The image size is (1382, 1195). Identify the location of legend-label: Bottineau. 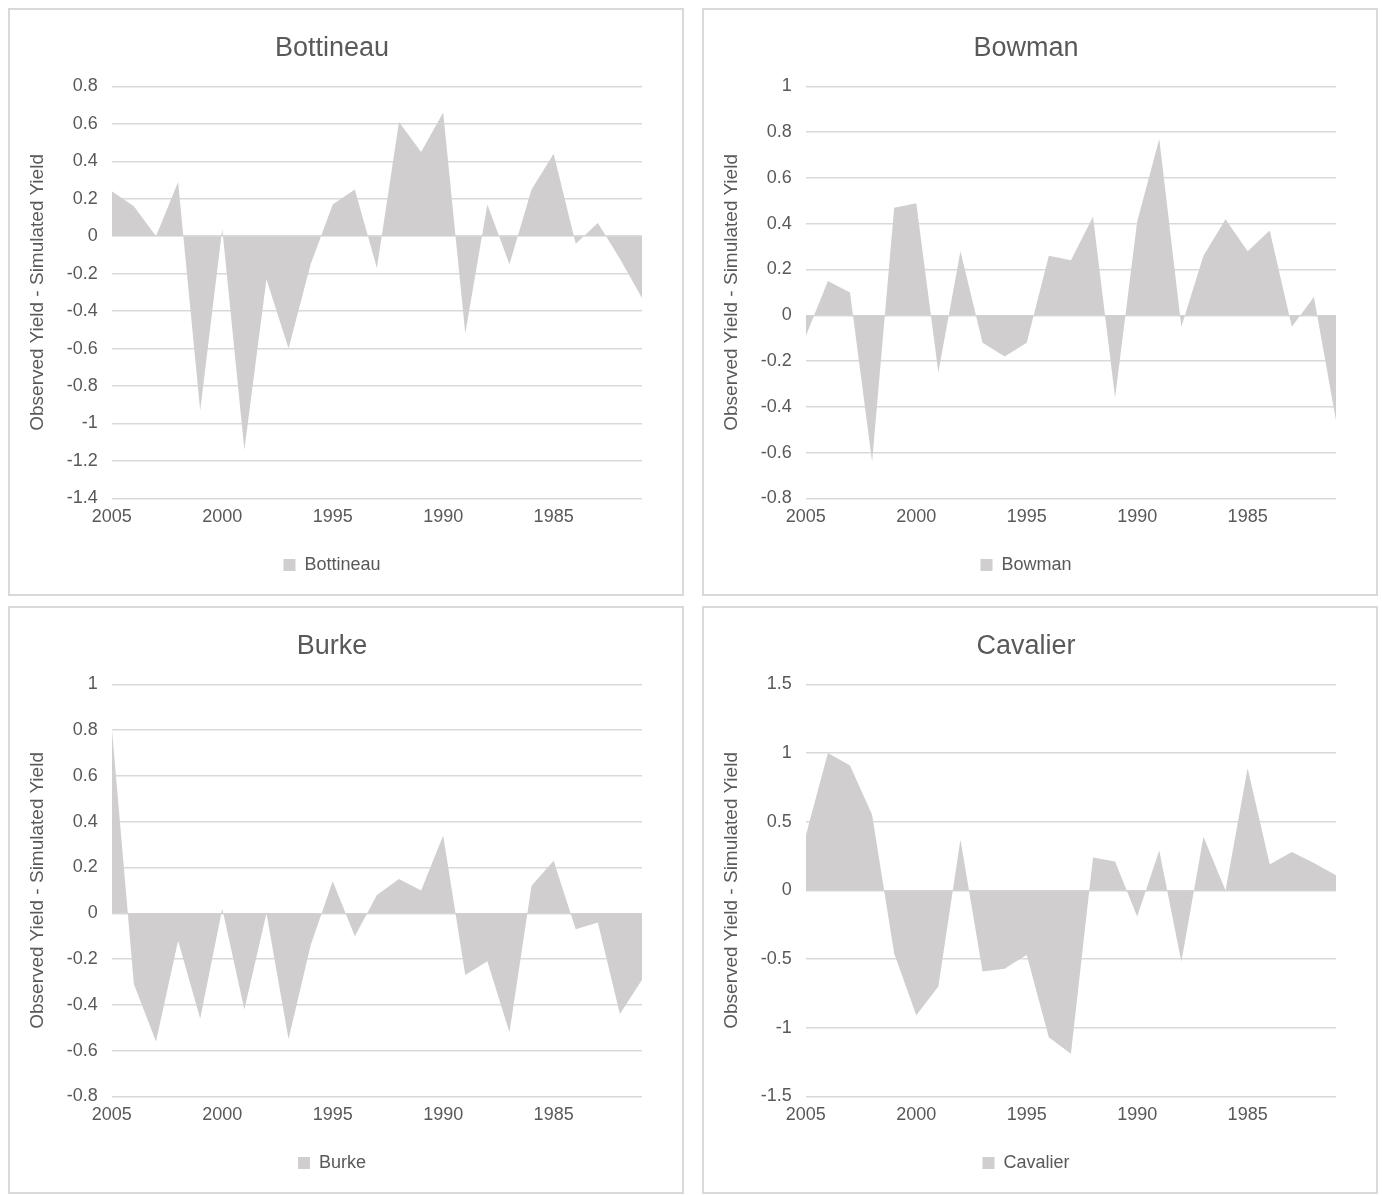
(342, 563).